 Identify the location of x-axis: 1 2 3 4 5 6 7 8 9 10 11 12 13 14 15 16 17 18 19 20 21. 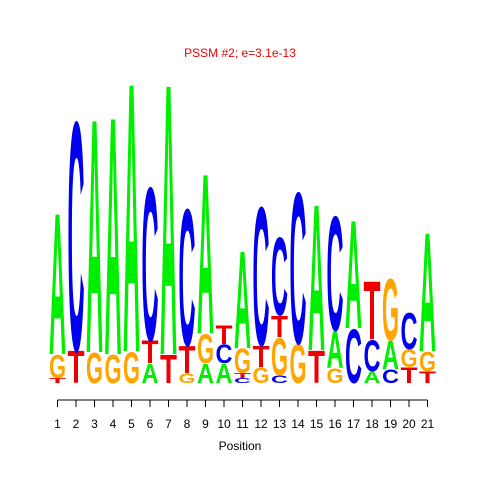
(244, 415).